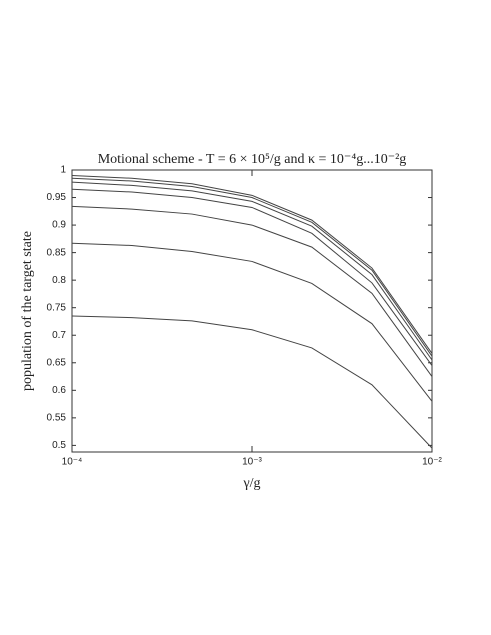  What do you see at coordinates (63, 170) in the screenshot?
I see `y-tick-label: 1` at bounding box center [63, 170].